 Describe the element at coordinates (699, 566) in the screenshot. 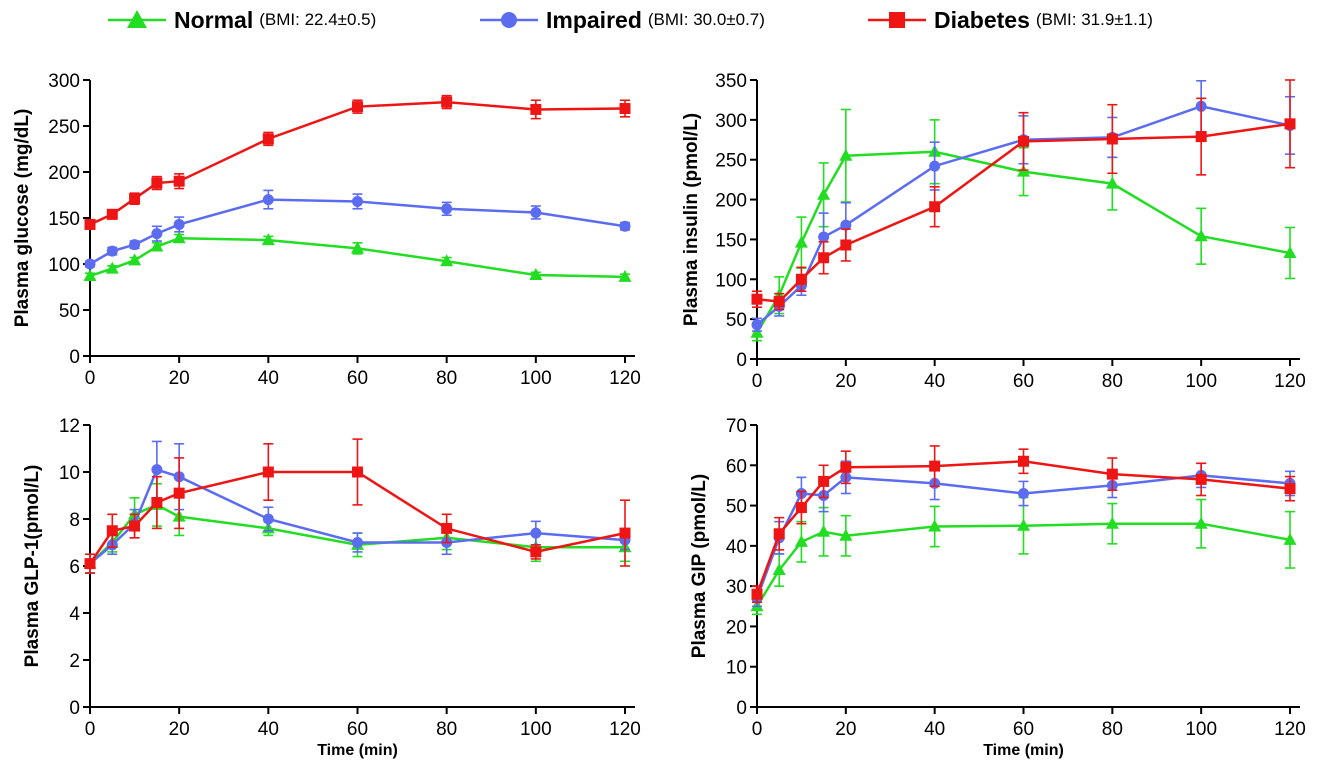

I see `y-axis-label: Plasma GIP (pmol/L)` at that location.